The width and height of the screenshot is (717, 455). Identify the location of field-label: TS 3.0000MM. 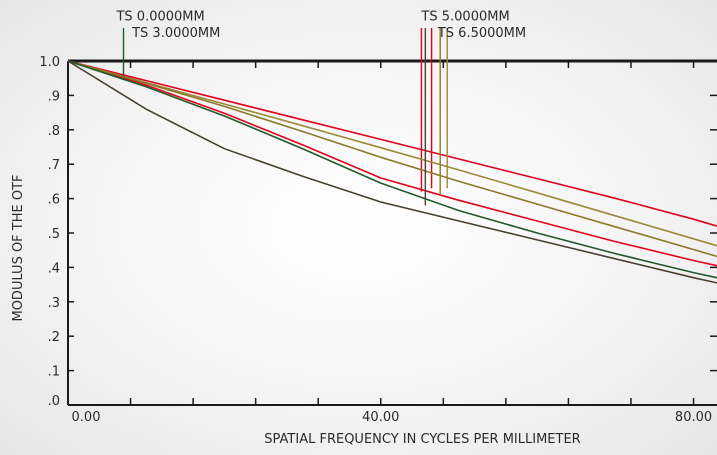
(175, 33).